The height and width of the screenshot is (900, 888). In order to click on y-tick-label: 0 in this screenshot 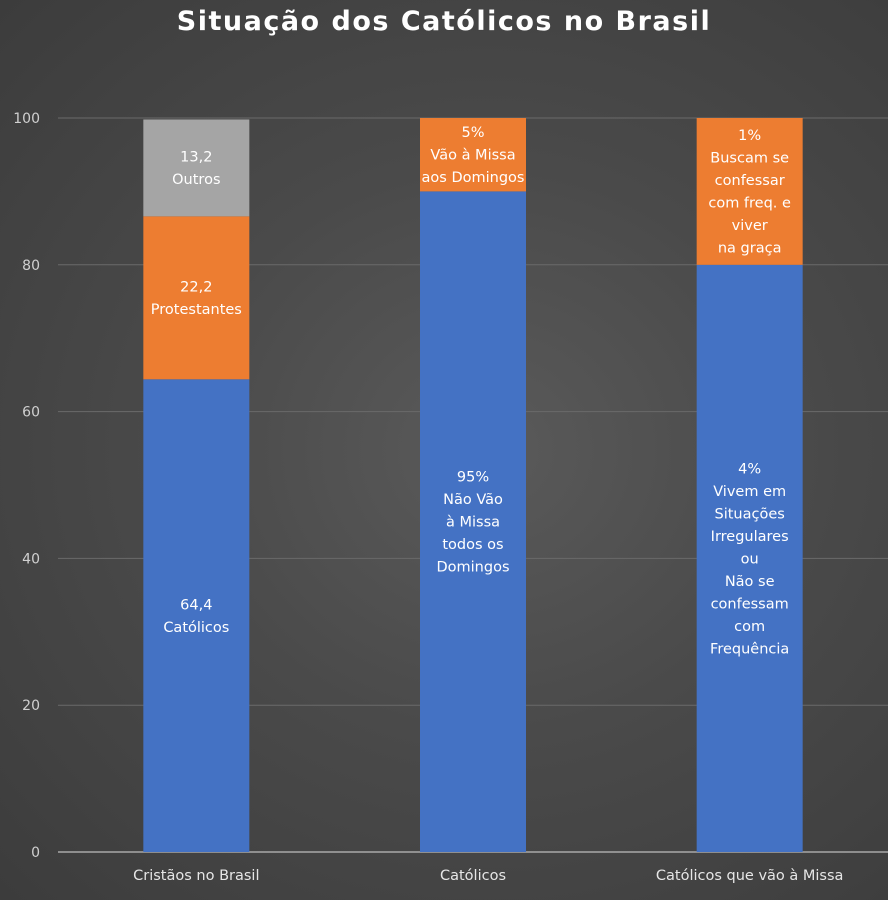, I will do `click(35, 853)`.